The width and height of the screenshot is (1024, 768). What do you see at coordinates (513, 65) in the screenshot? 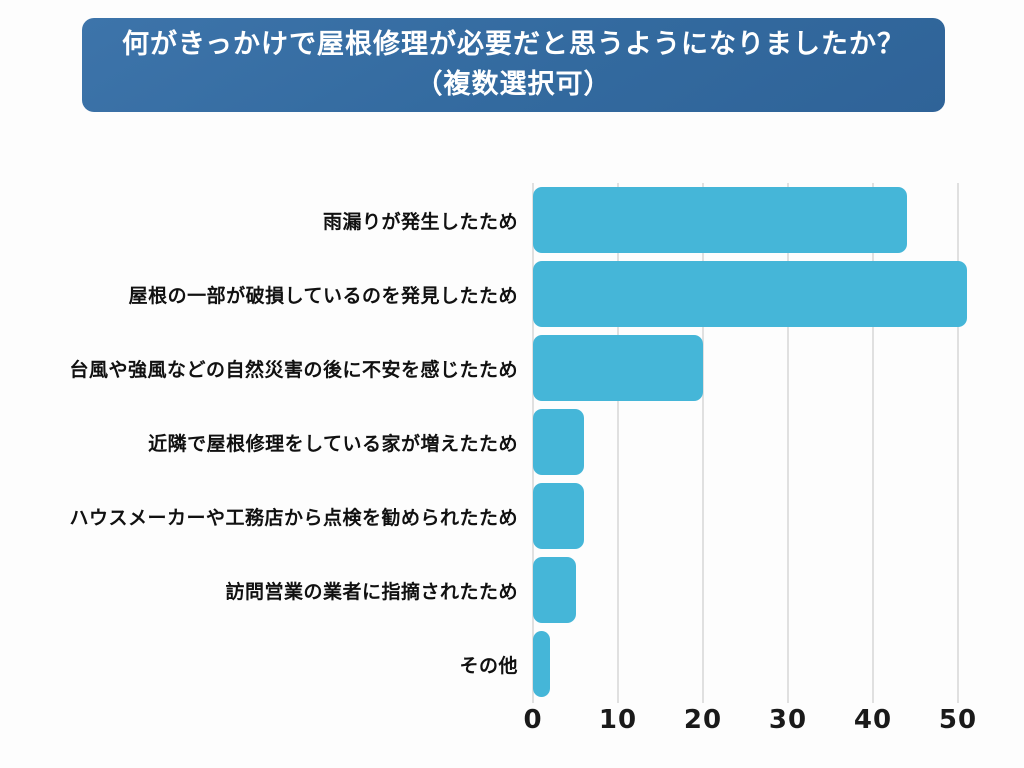
I see `chart-title-banner: 何がきっかけで屋根修理が必要だと思うようになりましたか？ （複数選択可）` at bounding box center [513, 65].